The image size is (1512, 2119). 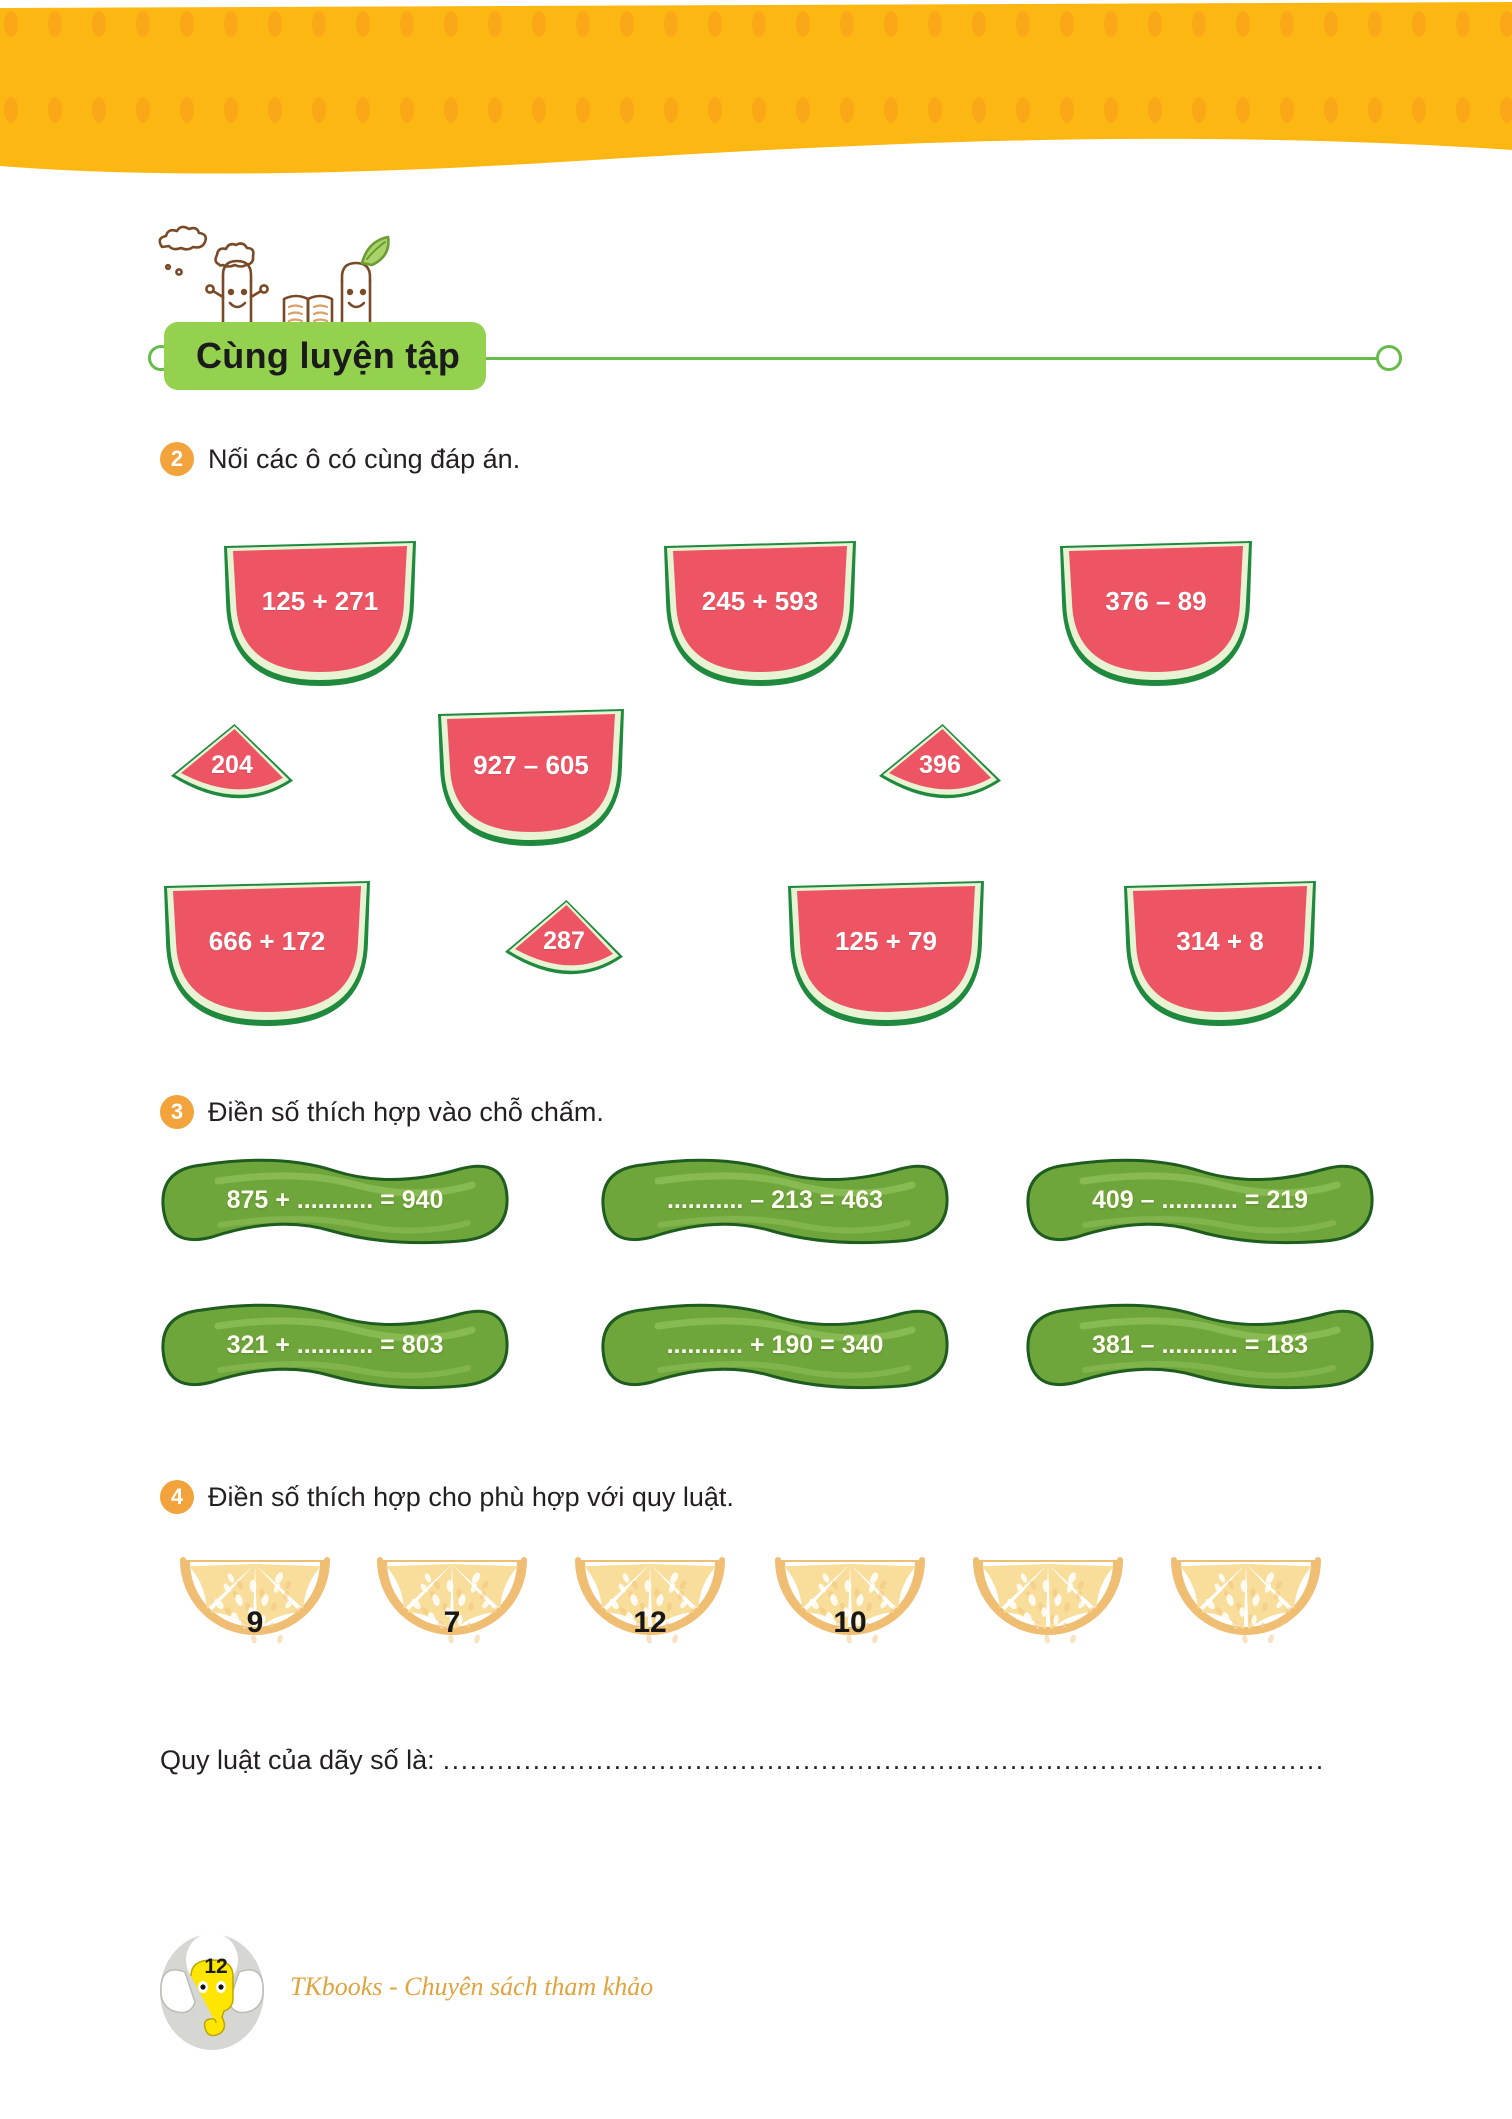 I want to click on header-banner, so click(x=756, y=90).